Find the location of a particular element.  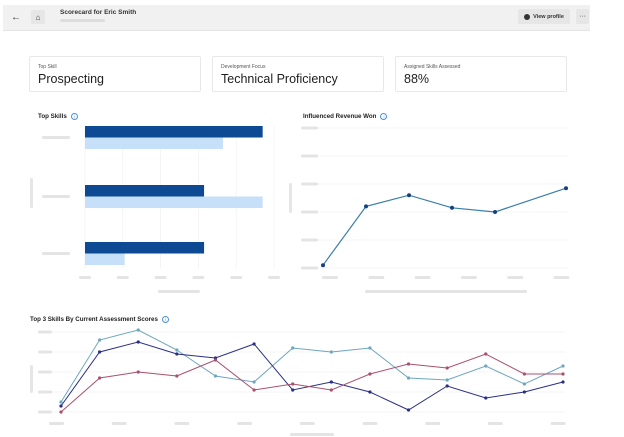

skills-assessed-card: Assigned Skills Assessed 88% is located at coordinates (481, 74).